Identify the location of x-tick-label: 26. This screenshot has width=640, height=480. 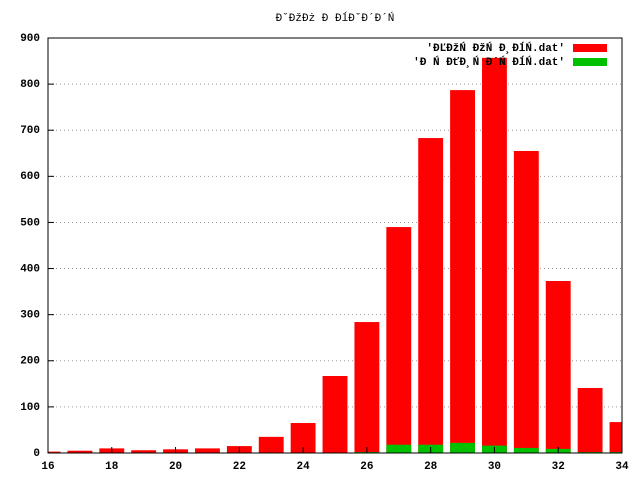
(366, 467).